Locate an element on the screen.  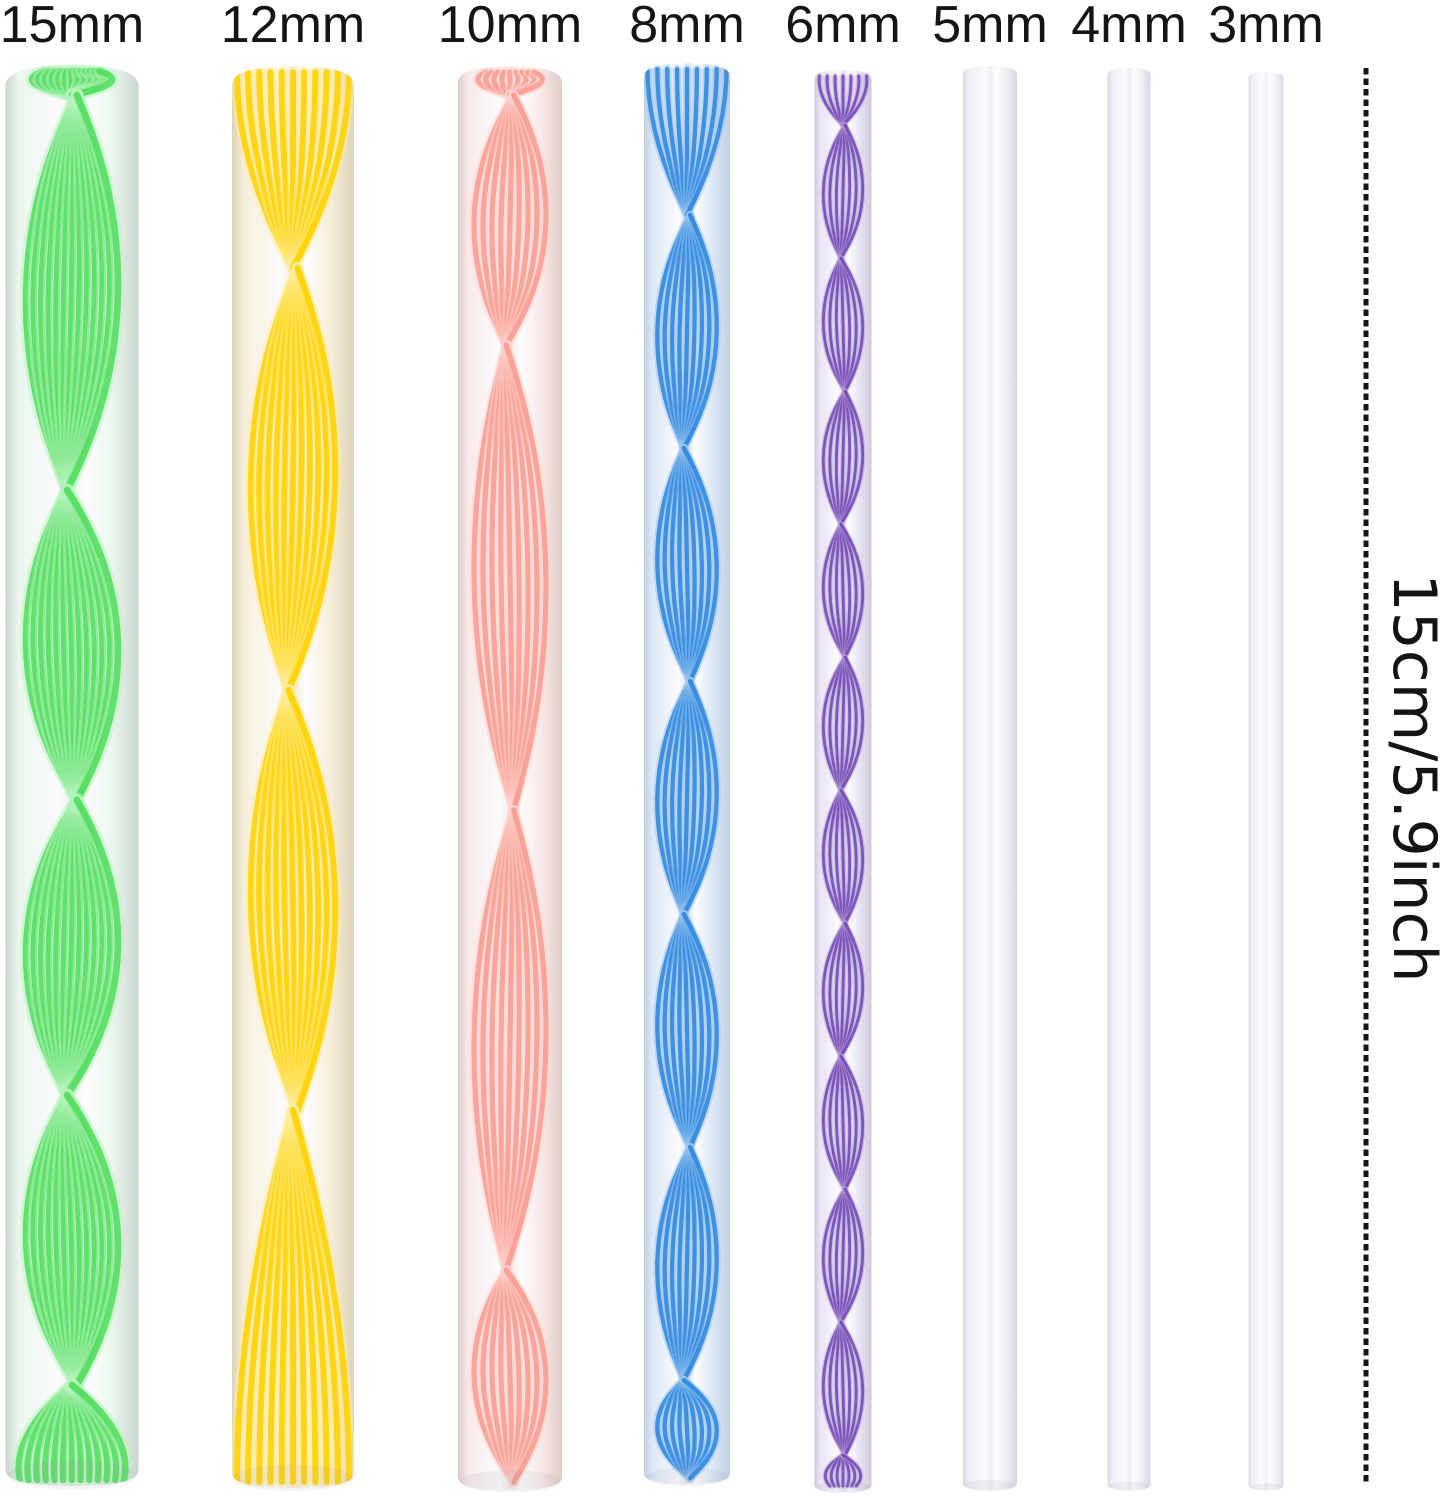
size-label-6mm: 6mm is located at coordinates (843, 27).